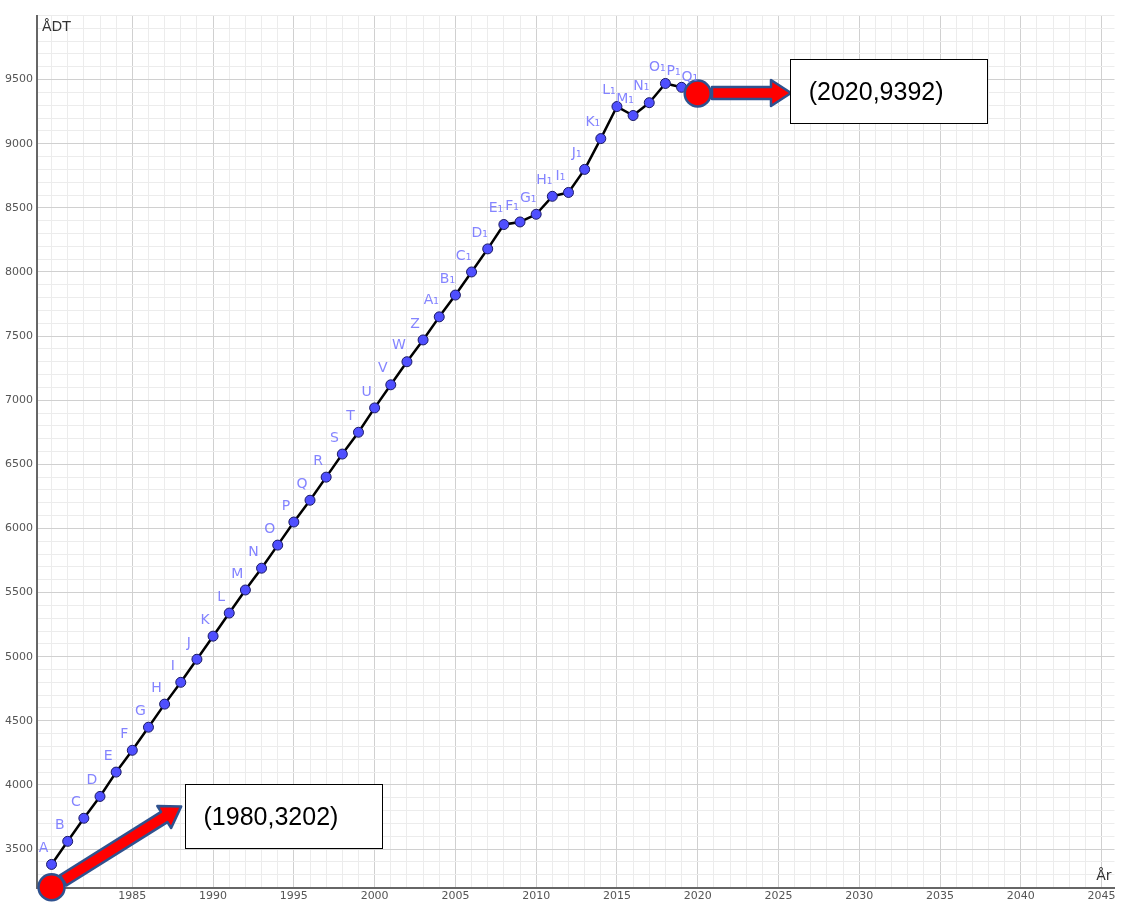 The width and height of the screenshot is (1130, 903). Describe the element at coordinates (455, 895) in the screenshot. I see `x-tick-label: 2005` at that location.